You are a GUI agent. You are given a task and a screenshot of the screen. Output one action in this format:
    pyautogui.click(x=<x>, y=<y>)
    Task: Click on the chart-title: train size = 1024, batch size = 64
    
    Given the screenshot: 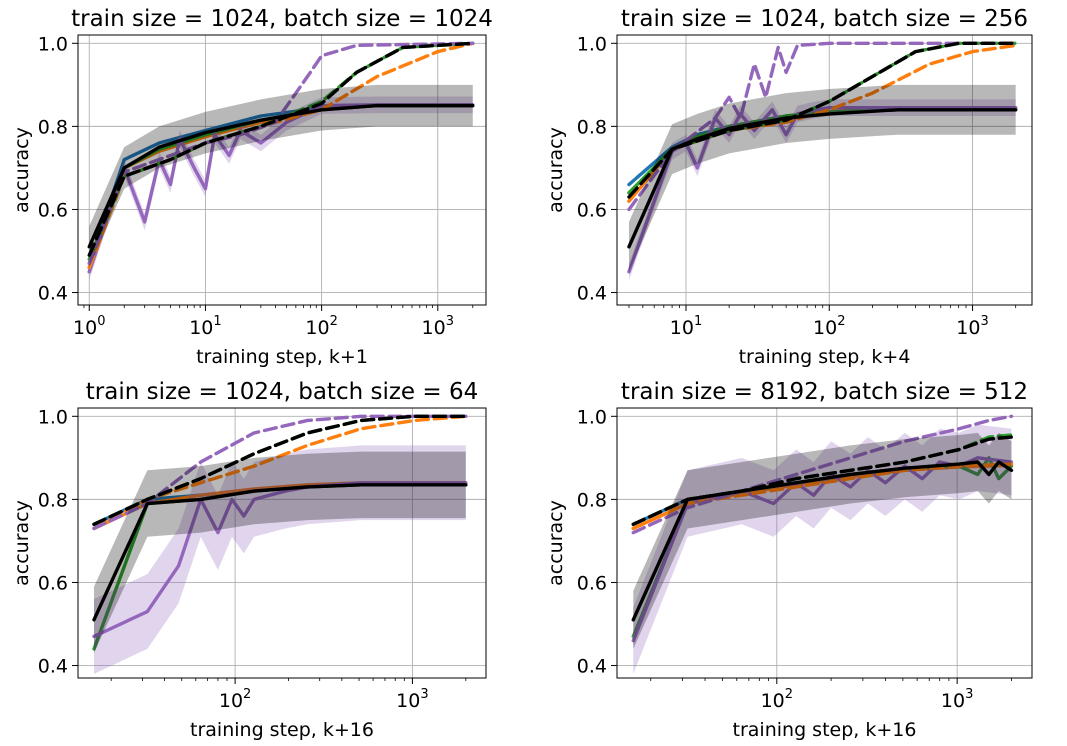 What is the action you would take?
    pyautogui.click(x=282, y=392)
    